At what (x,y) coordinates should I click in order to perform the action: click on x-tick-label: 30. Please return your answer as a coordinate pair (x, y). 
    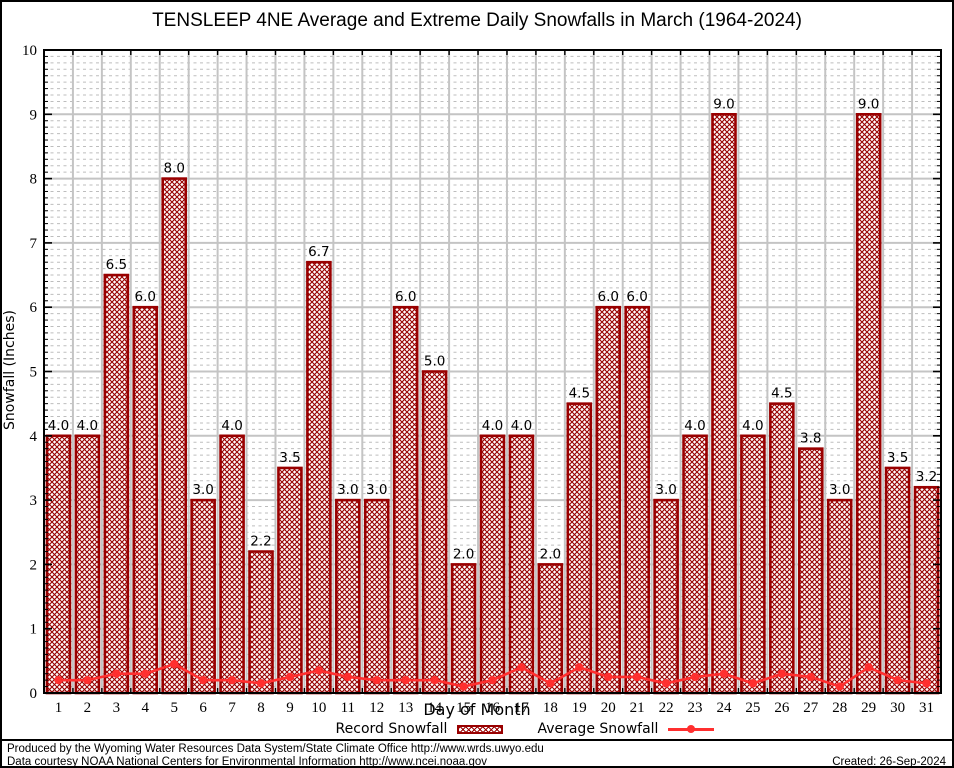
    Looking at the image, I should click on (897, 708).